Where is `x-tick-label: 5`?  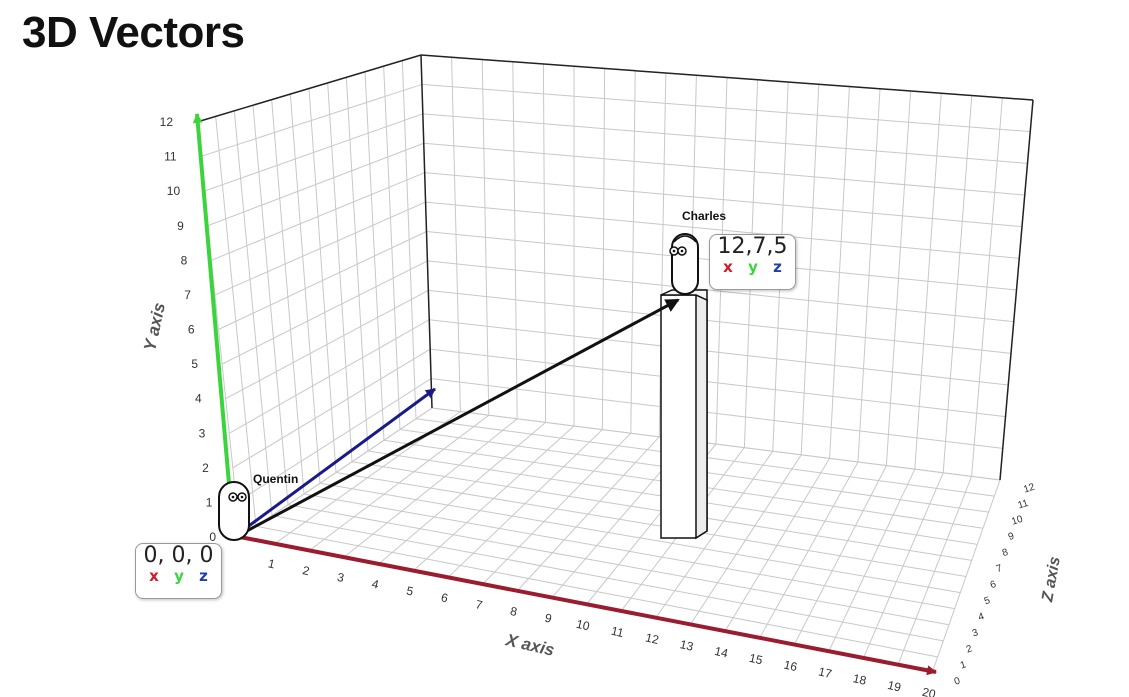 x-tick-label: 5 is located at coordinates (410, 591).